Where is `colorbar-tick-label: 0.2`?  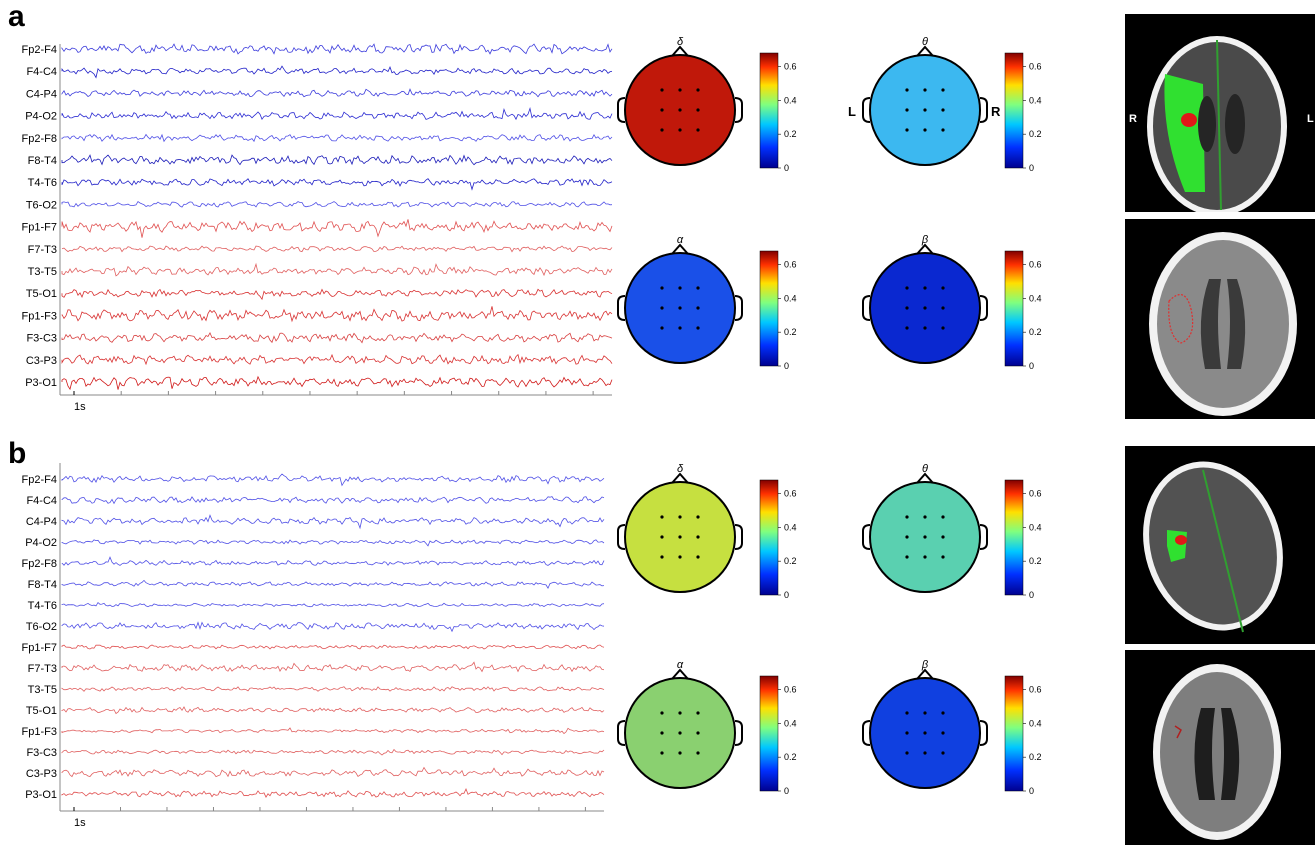
colorbar-tick-label: 0.2 is located at coordinates (790, 134).